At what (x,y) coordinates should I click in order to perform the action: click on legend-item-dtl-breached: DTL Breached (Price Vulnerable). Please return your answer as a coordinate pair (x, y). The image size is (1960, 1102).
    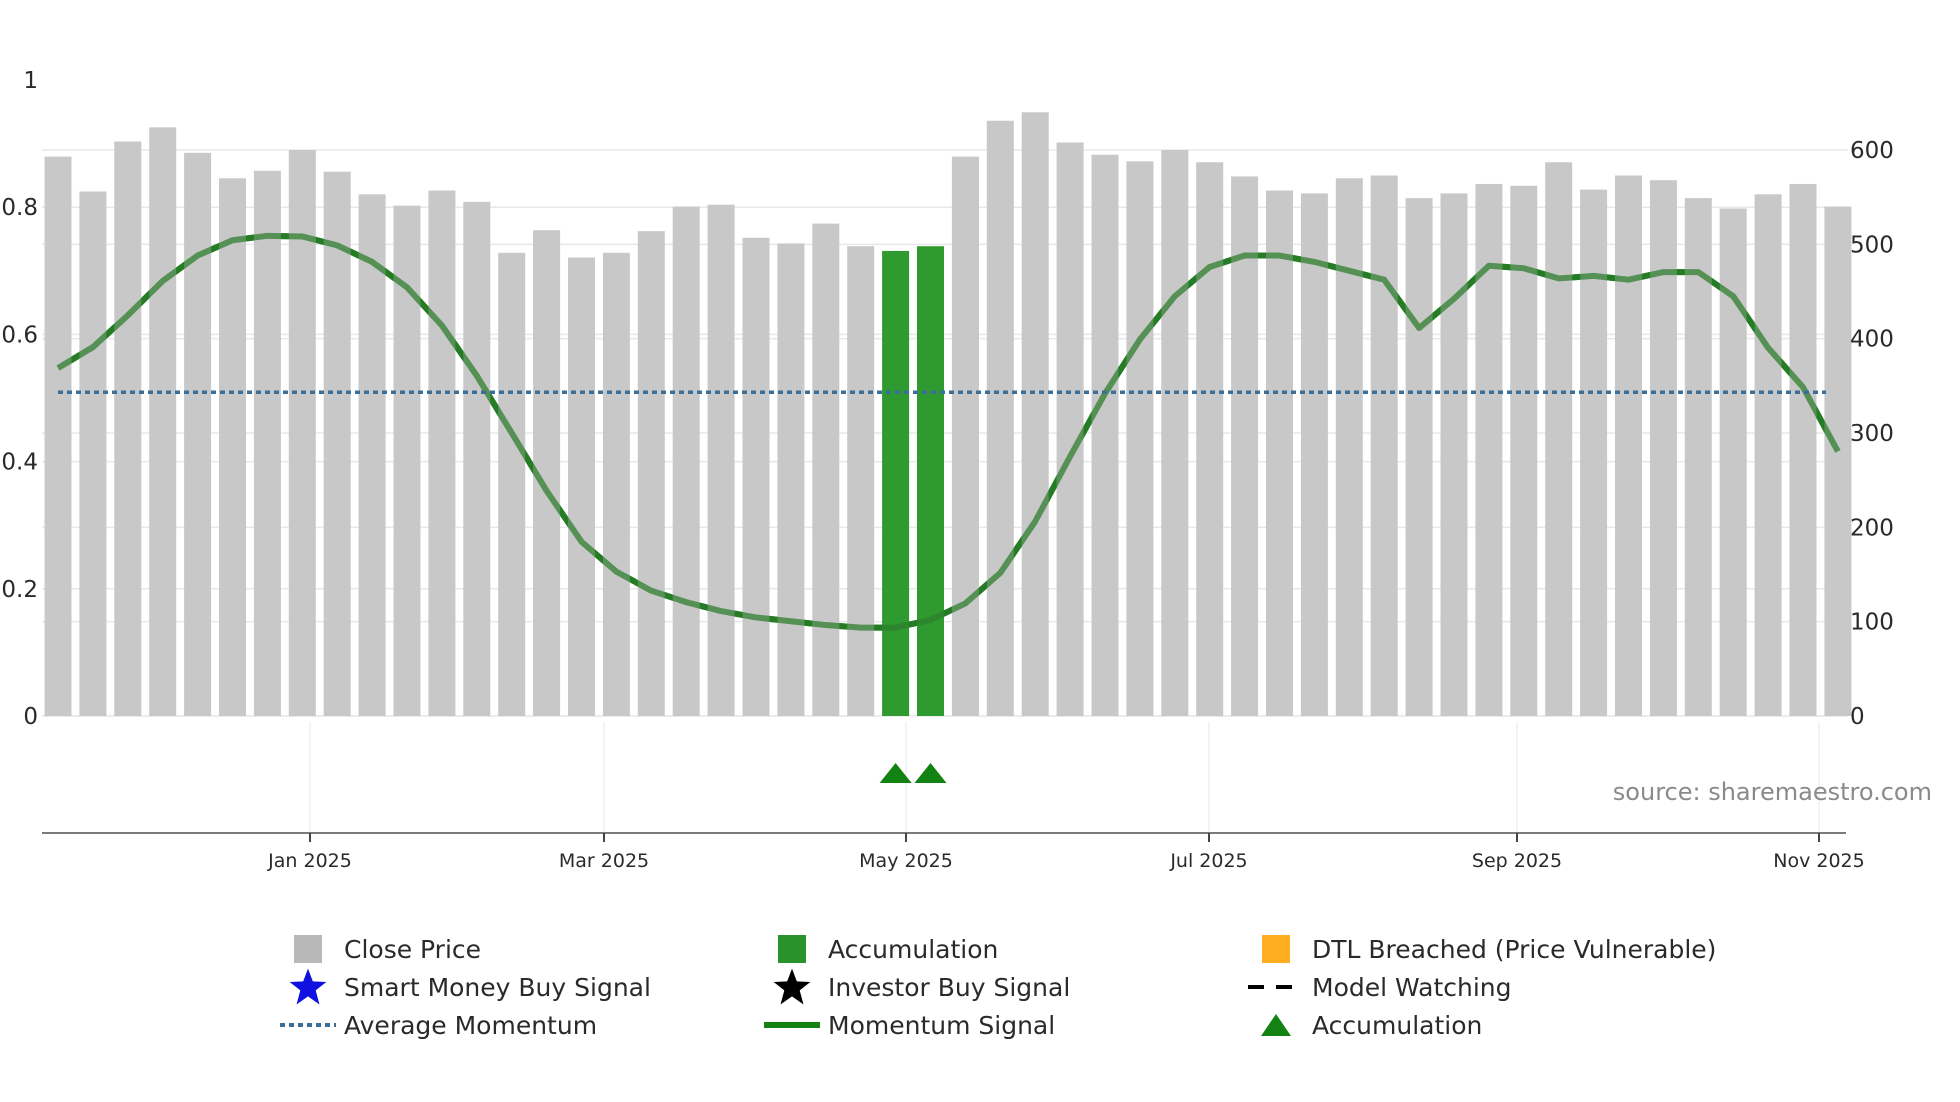
    Looking at the image, I should click on (1482, 949).